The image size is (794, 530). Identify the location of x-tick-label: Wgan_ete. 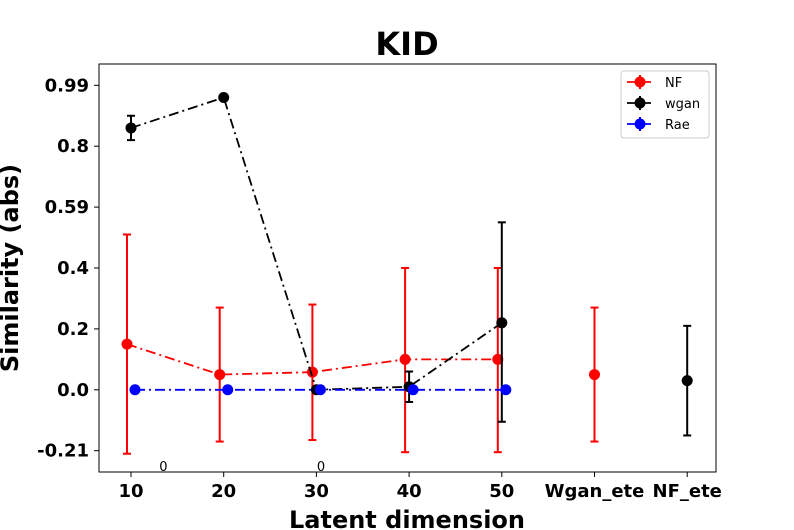
(595, 491).